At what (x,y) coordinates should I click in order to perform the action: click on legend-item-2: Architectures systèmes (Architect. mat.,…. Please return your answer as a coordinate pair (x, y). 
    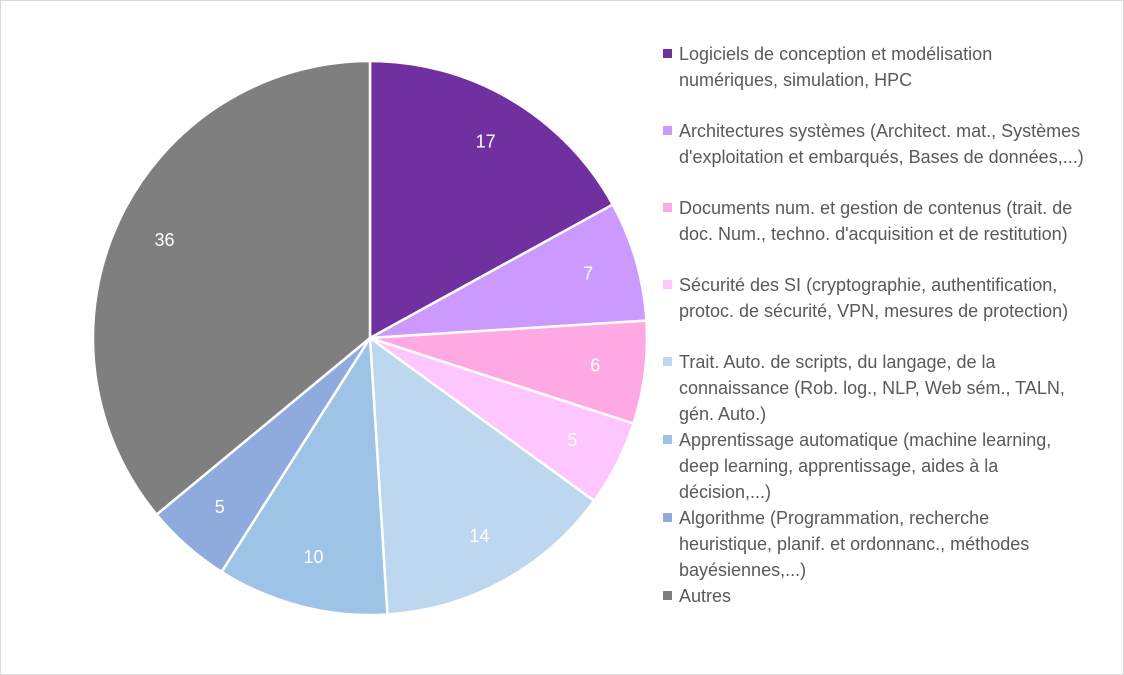
    Looking at the image, I should click on (888, 144).